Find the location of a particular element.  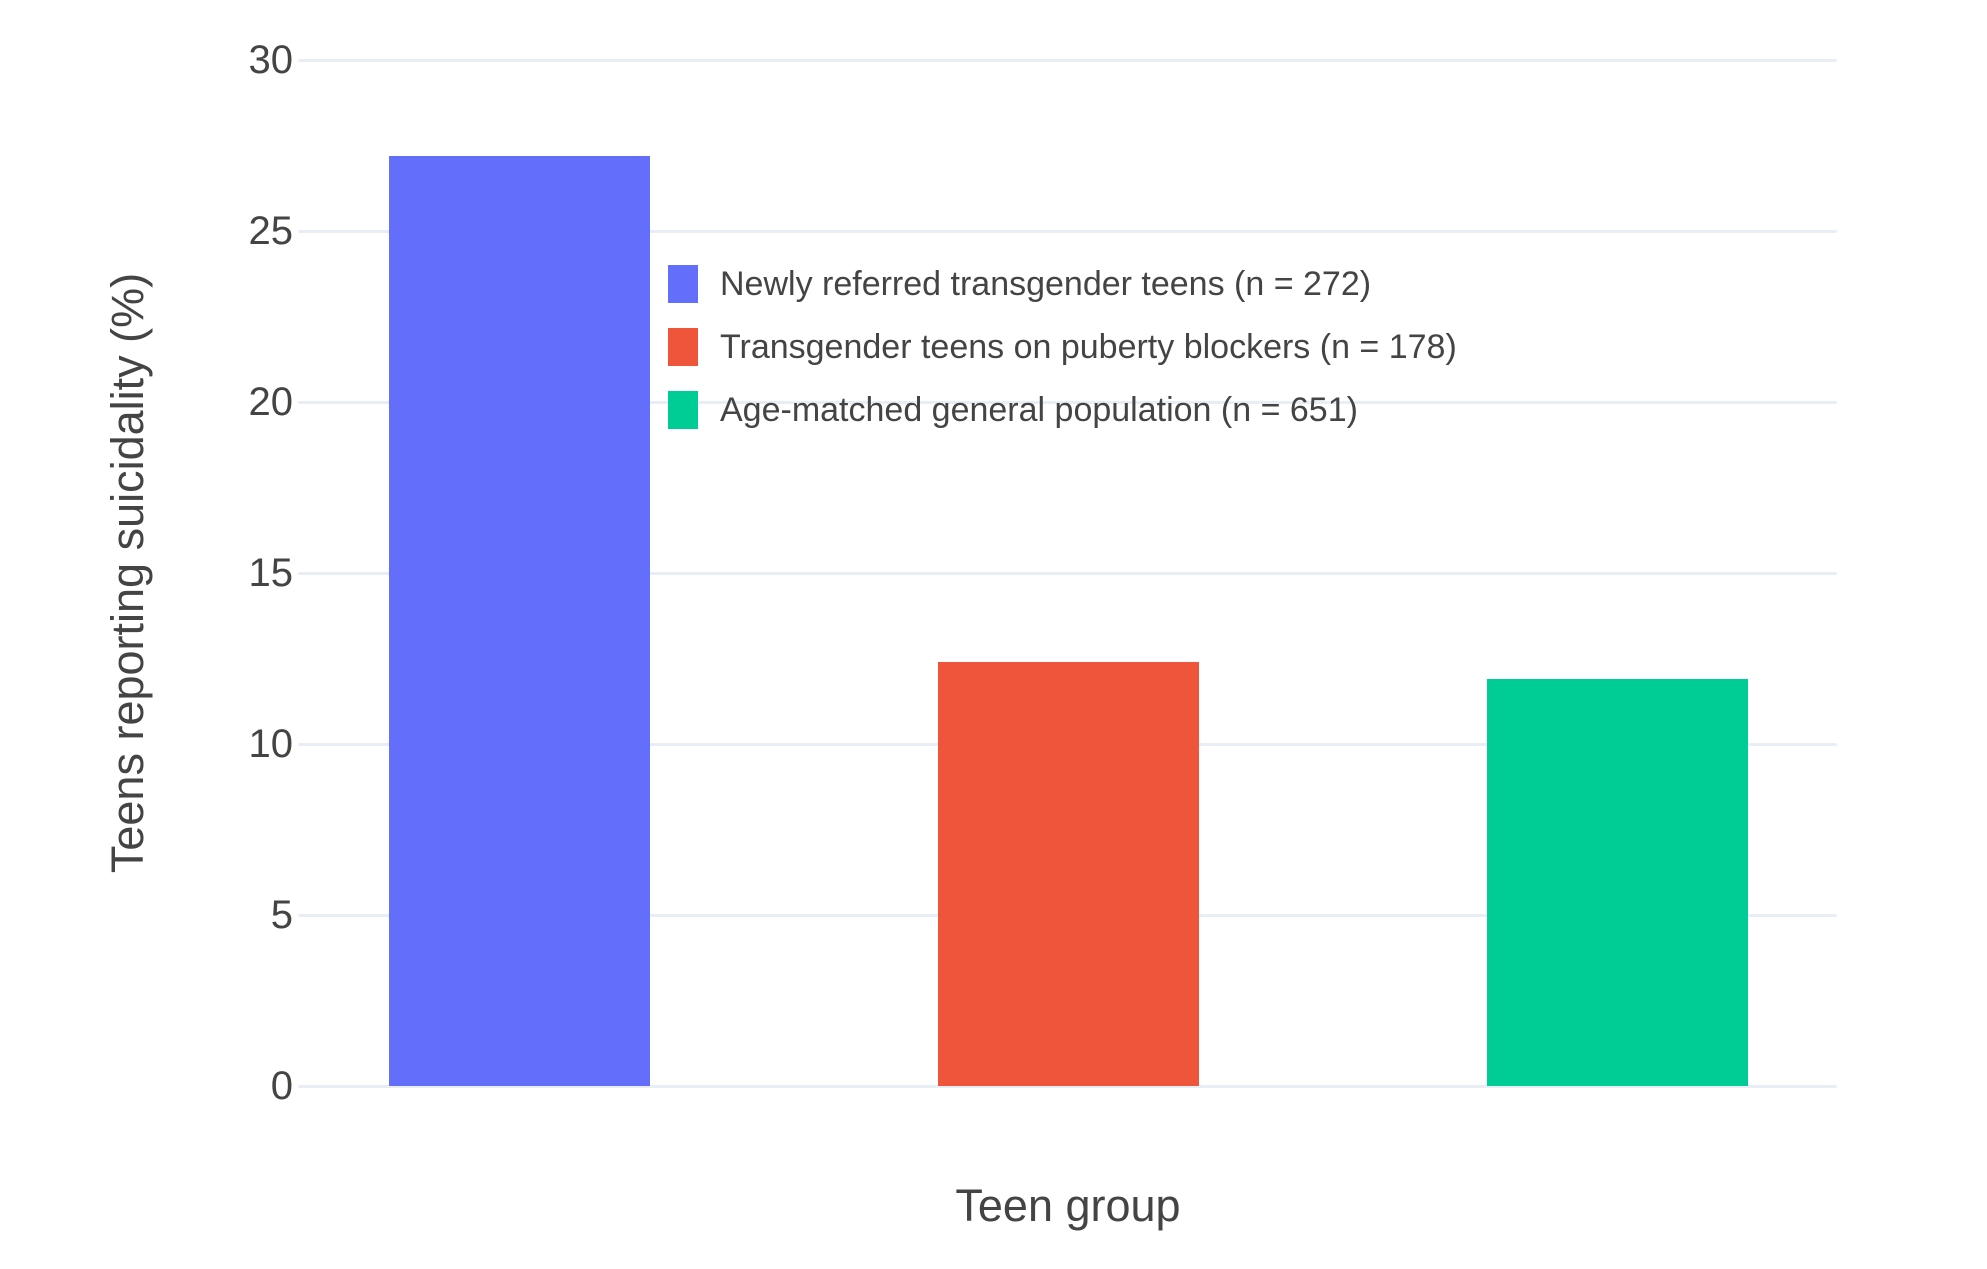

y-tick-label-20: 20 is located at coordinates (271, 402).